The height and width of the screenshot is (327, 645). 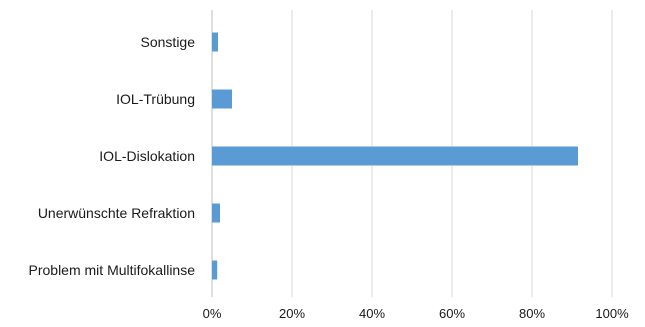 I want to click on x-tick-label: 0%, so click(x=212, y=313).